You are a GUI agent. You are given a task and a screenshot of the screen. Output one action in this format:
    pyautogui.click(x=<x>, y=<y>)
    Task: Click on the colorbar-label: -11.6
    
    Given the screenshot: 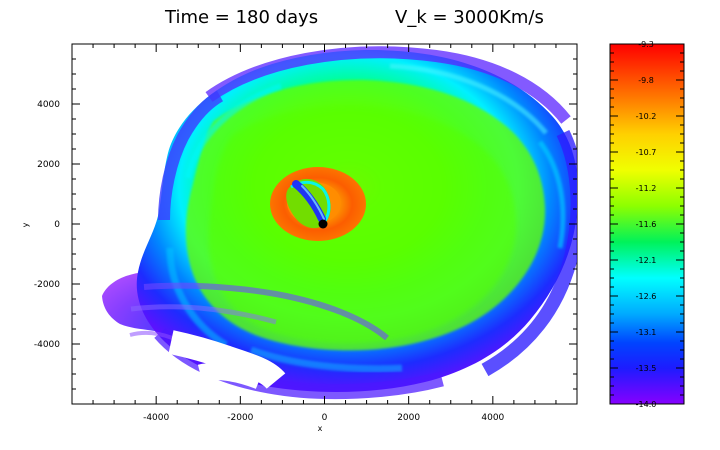 What is the action you would take?
    pyautogui.click(x=646, y=224)
    